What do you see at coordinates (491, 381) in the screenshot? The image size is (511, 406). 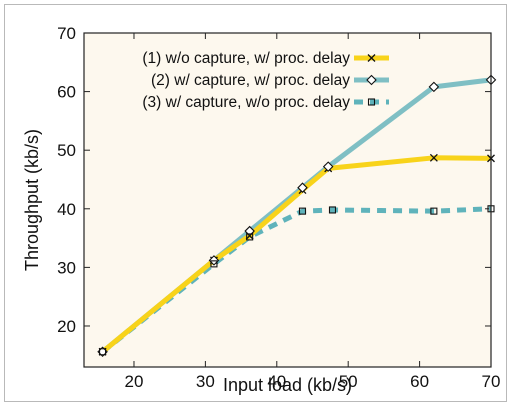 I see `x-tick-label: 70` at bounding box center [491, 381].